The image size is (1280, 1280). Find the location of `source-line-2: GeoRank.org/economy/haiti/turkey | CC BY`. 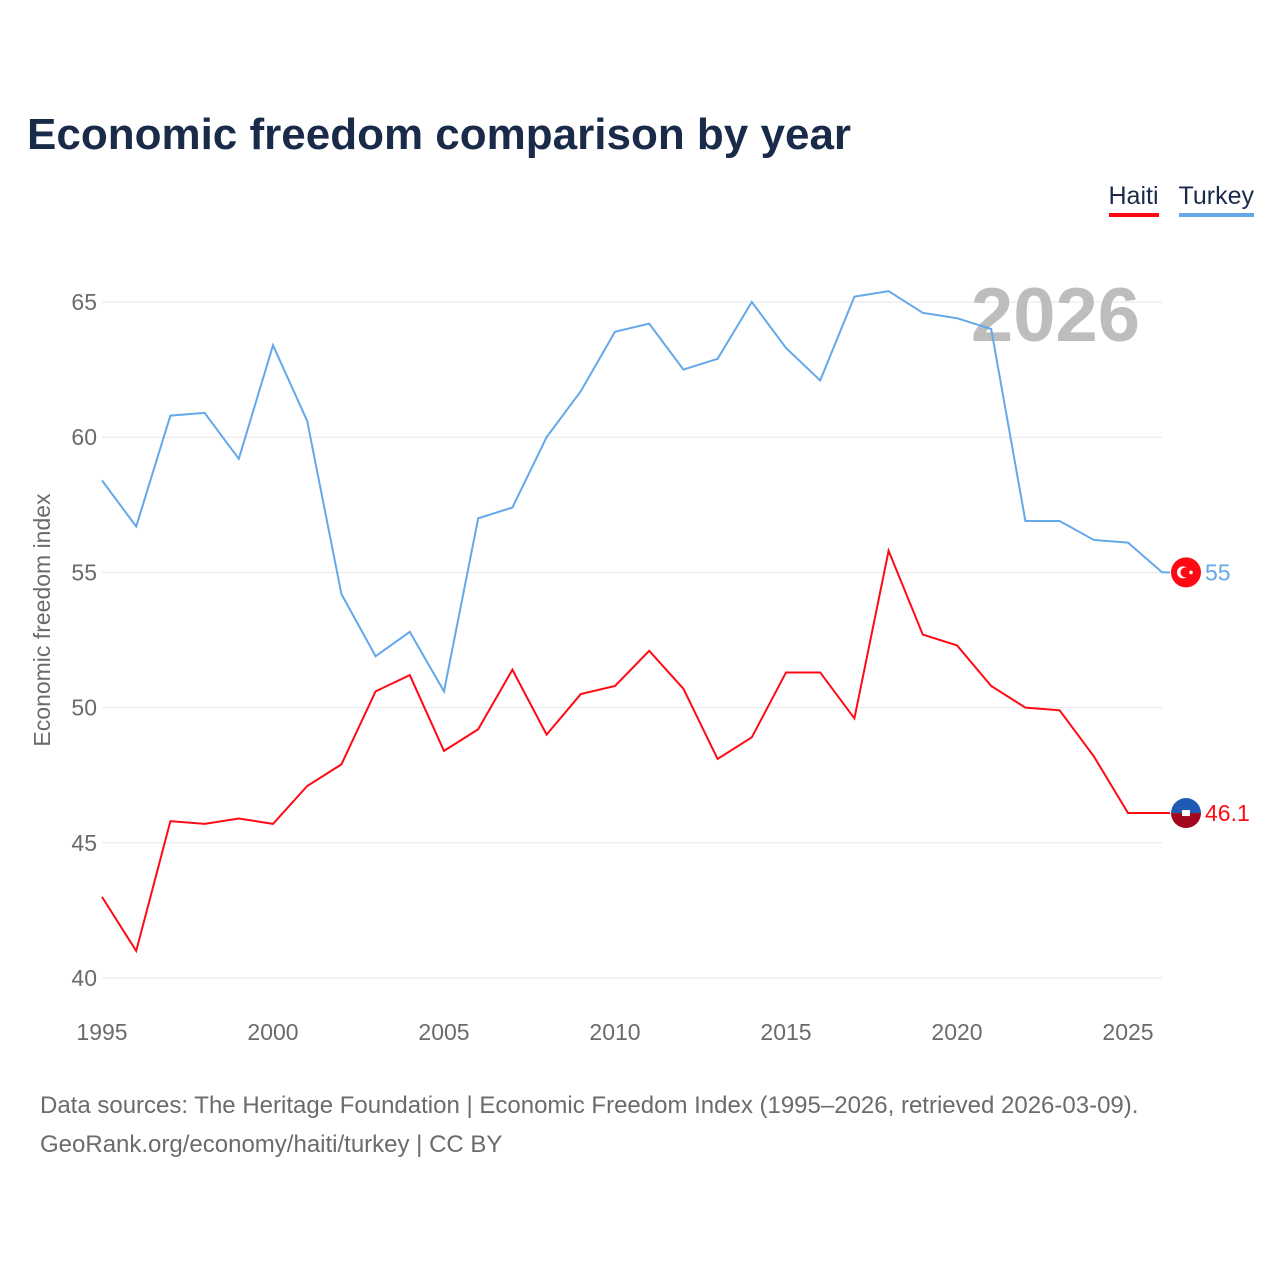

source-line-2: GeoRank.org/economy/haiti/turkey | CC BY is located at coordinates (271, 1144).